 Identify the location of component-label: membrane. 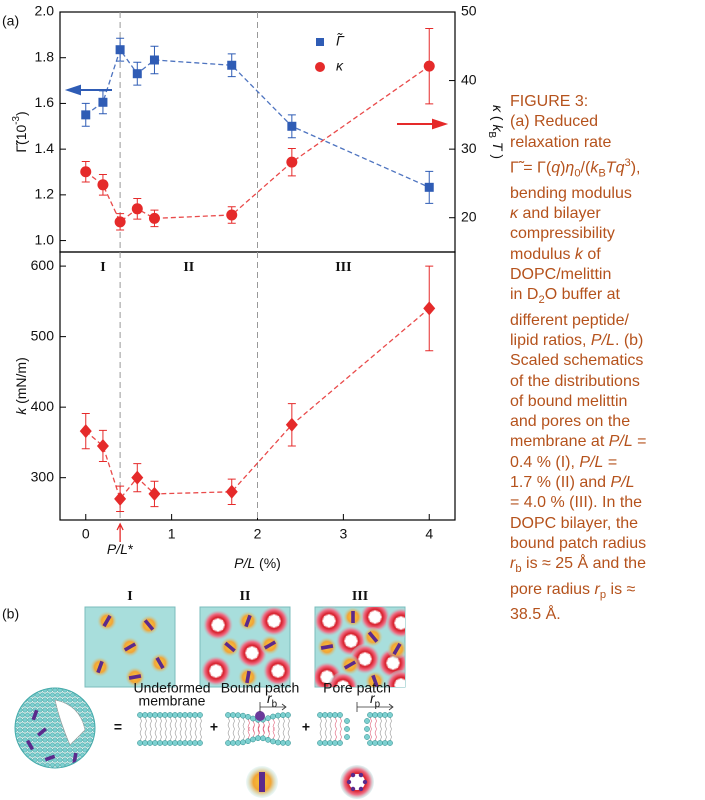
(172, 701).